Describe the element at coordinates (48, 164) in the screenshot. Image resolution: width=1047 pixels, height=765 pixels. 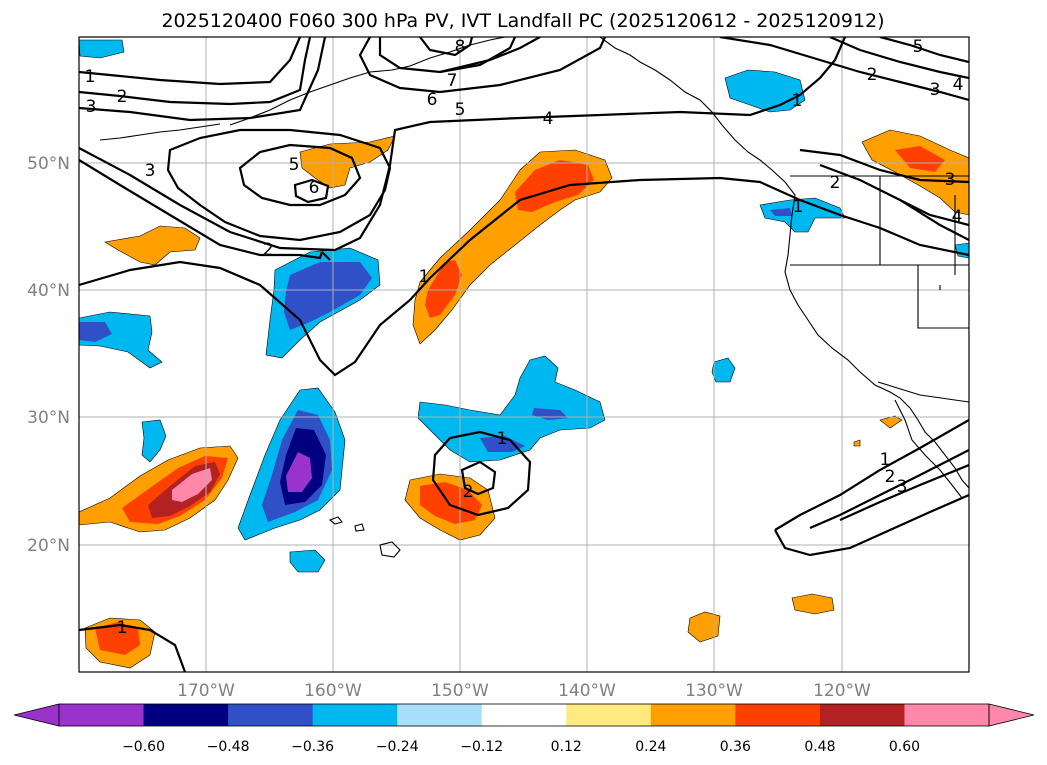
I see `latitude-label: 50°N` at that location.